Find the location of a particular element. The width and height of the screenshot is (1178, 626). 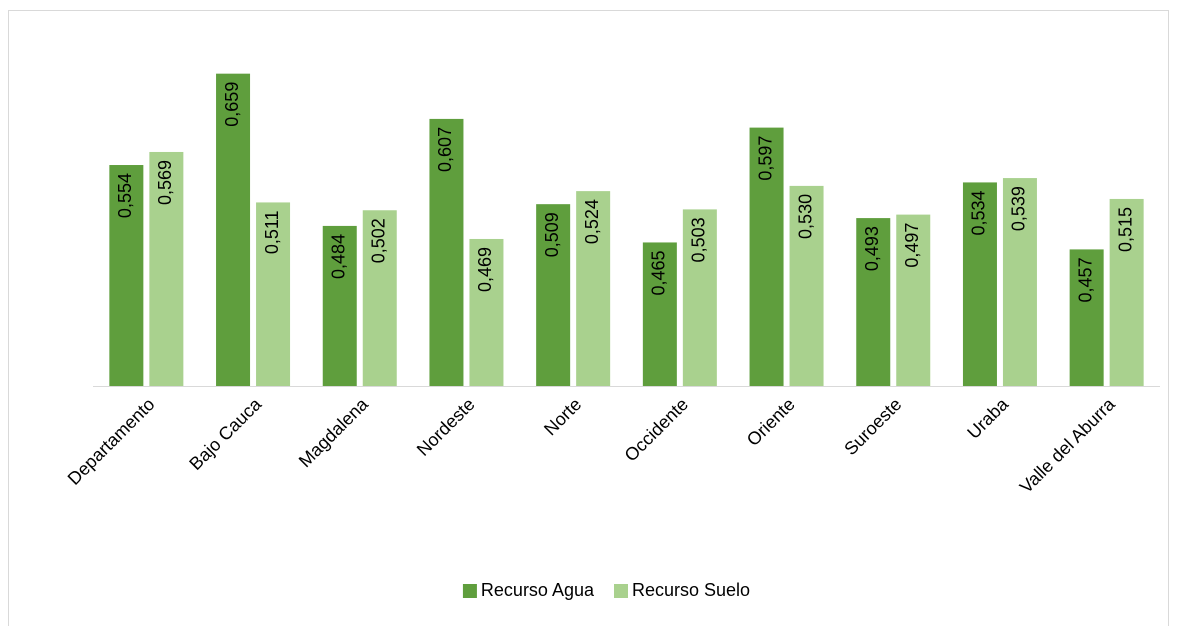

data-label: 0,497 is located at coordinates (912, 245).